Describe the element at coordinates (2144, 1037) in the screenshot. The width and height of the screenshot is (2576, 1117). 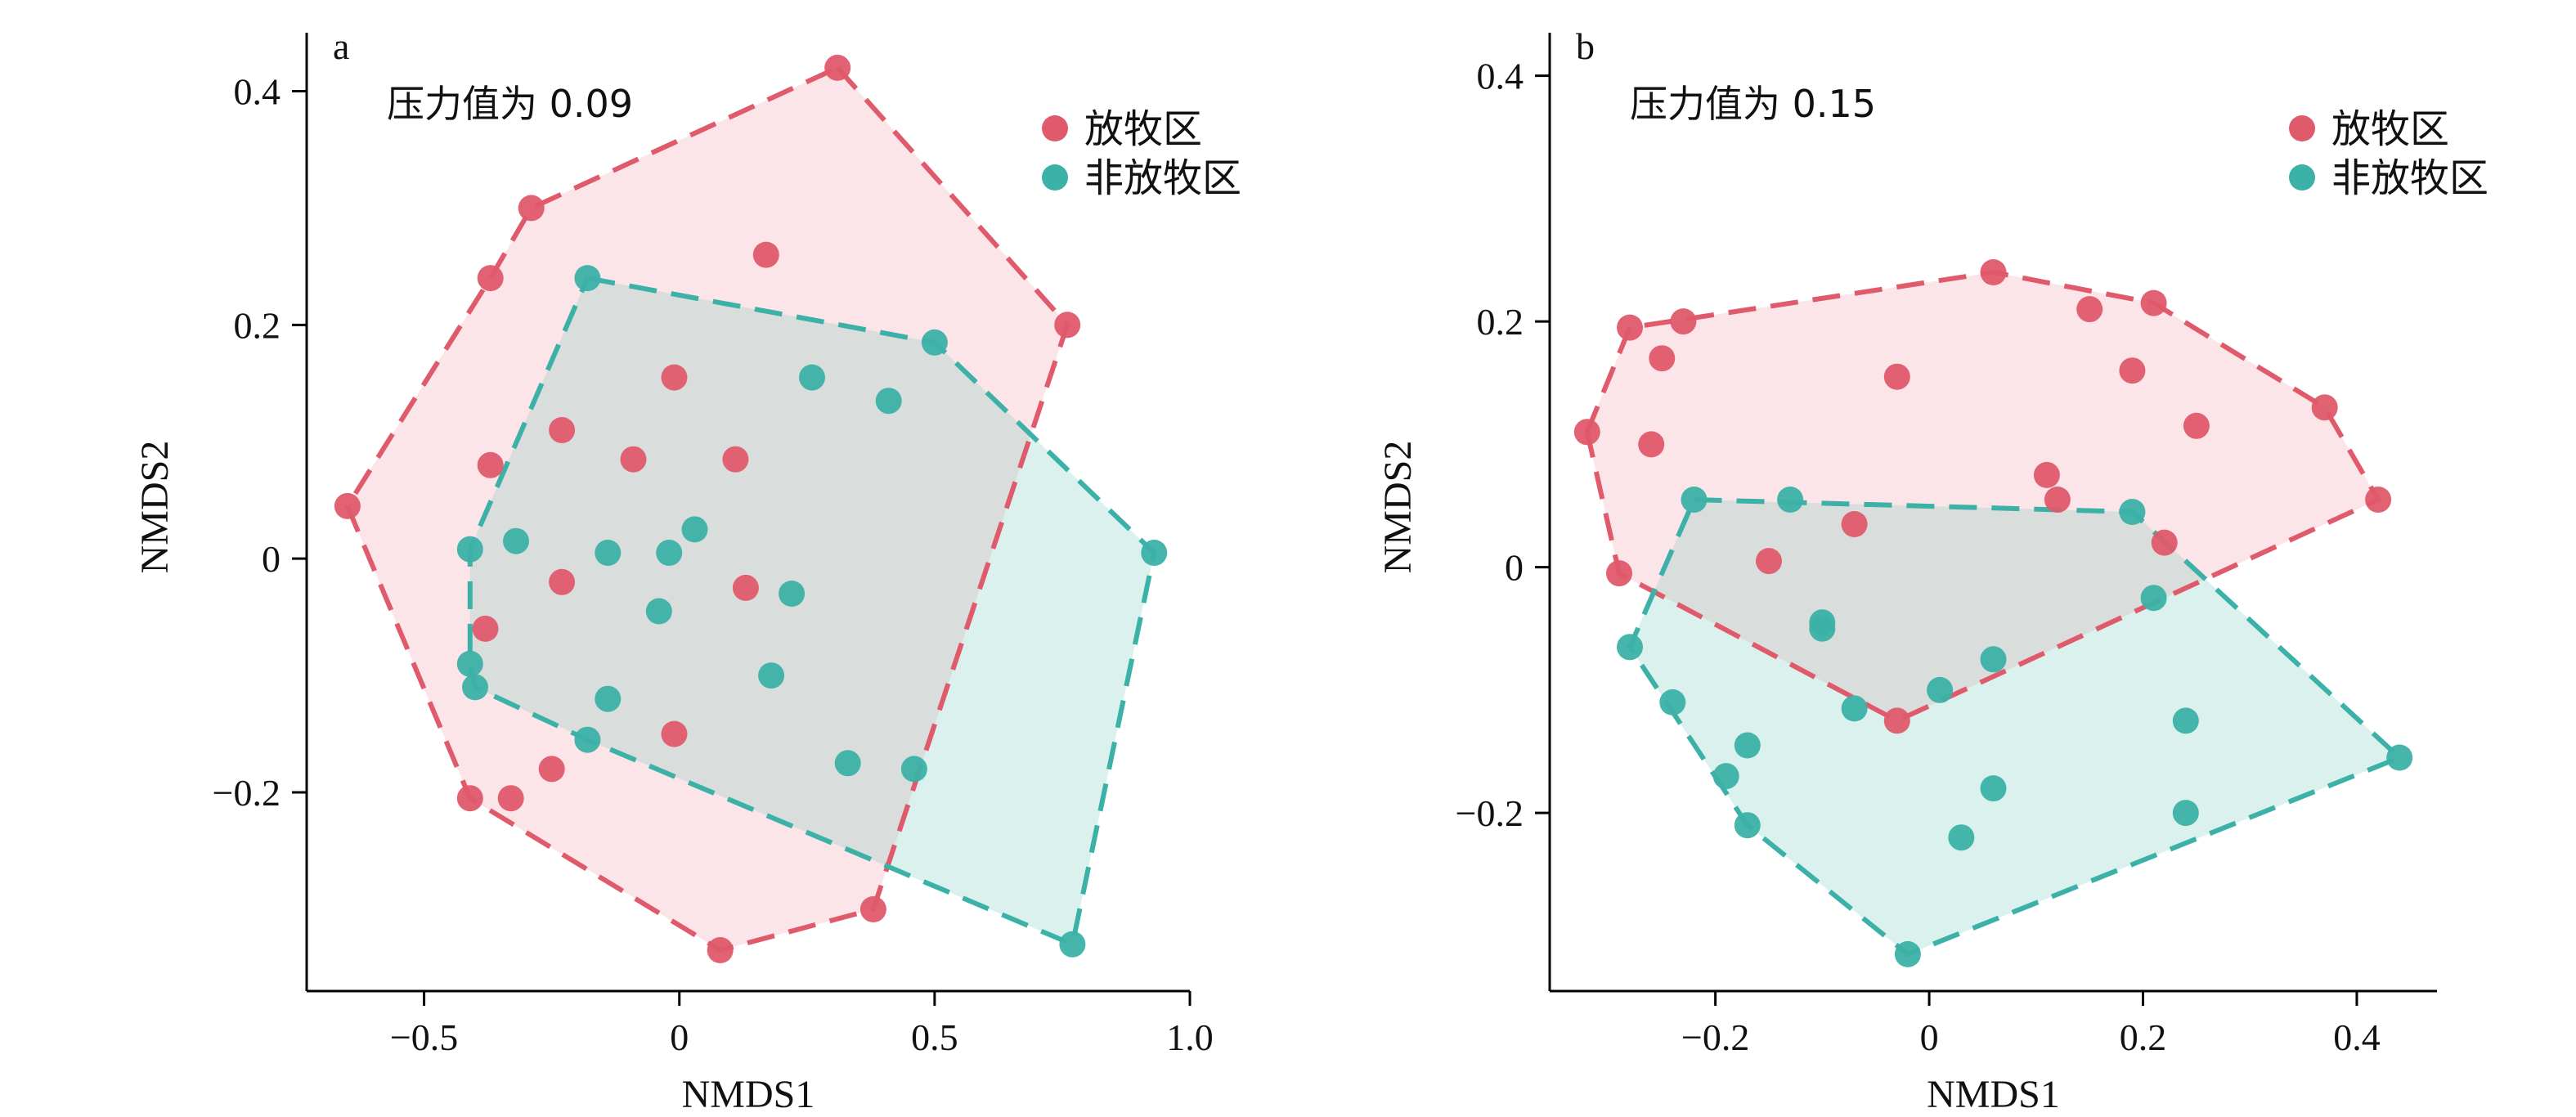
I see `x-tick-label: 0.2` at that location.